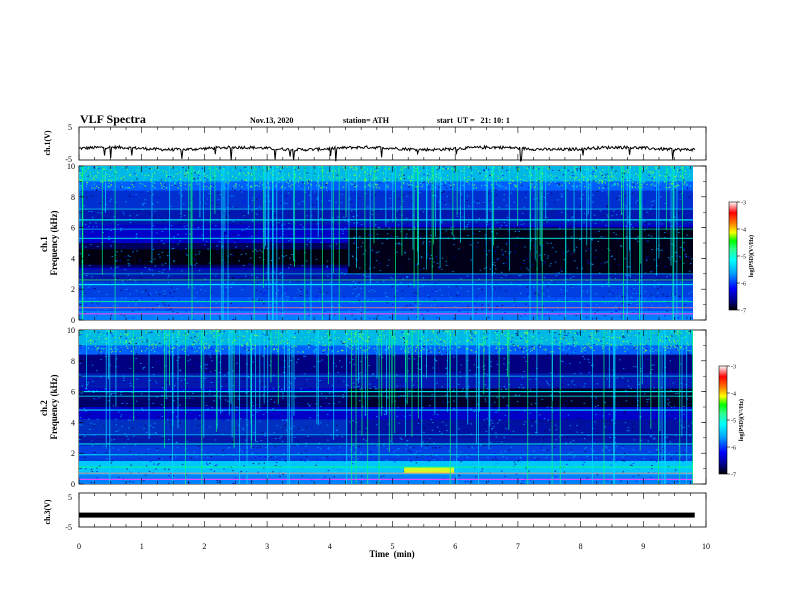 This screenshot has width=792, height=612. I want to click on x-tick-label: 6, so click(455, 546).